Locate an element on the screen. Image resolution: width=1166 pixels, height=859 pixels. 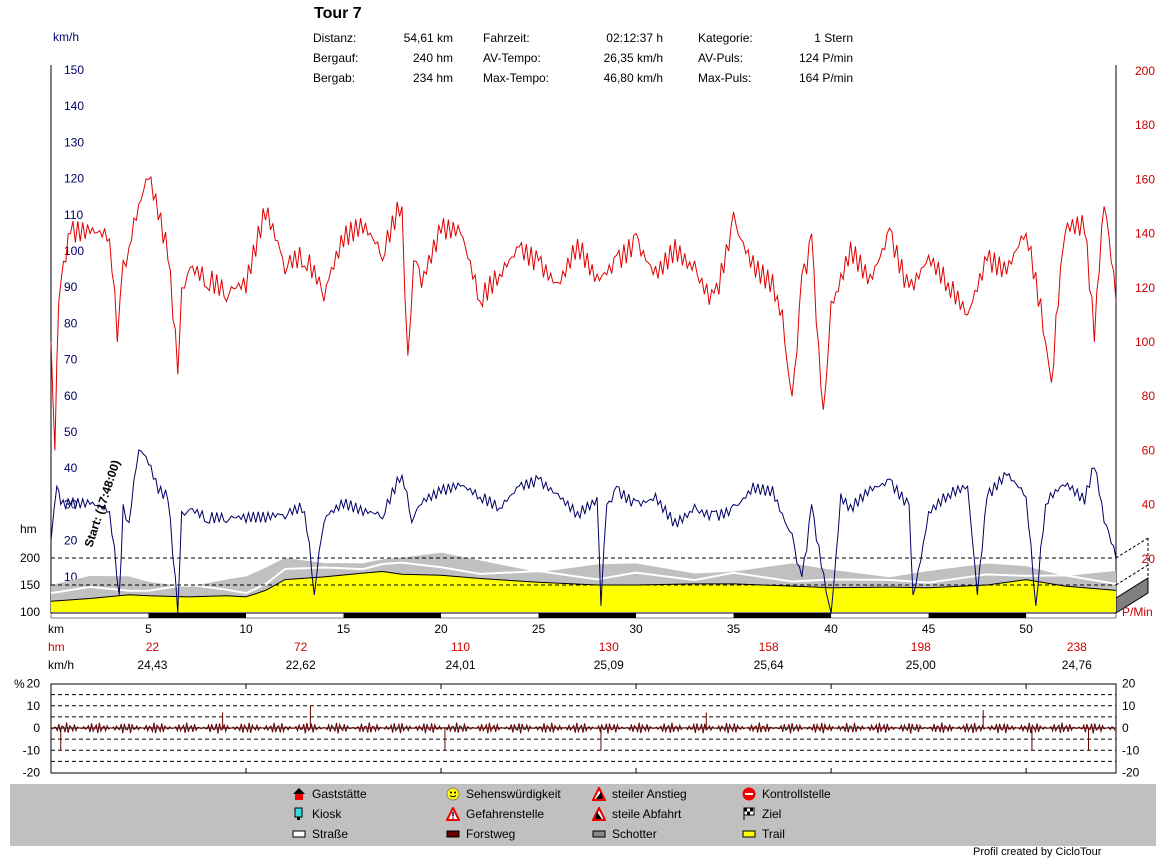
stat-value: 124 P/min is located at coordinates (825, 58).